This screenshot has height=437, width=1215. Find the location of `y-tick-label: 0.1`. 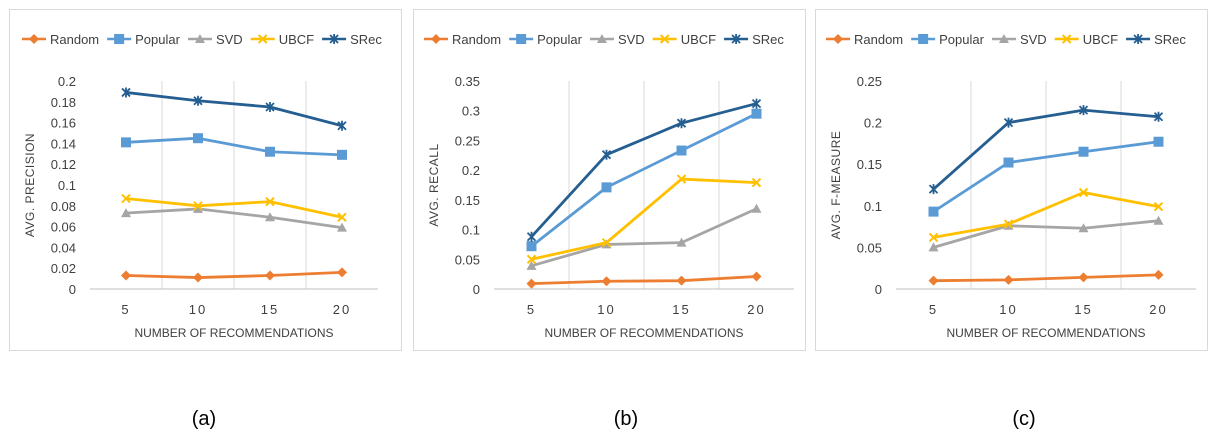

y-tick-label: 0.1 is located at coordinates (67, 185).